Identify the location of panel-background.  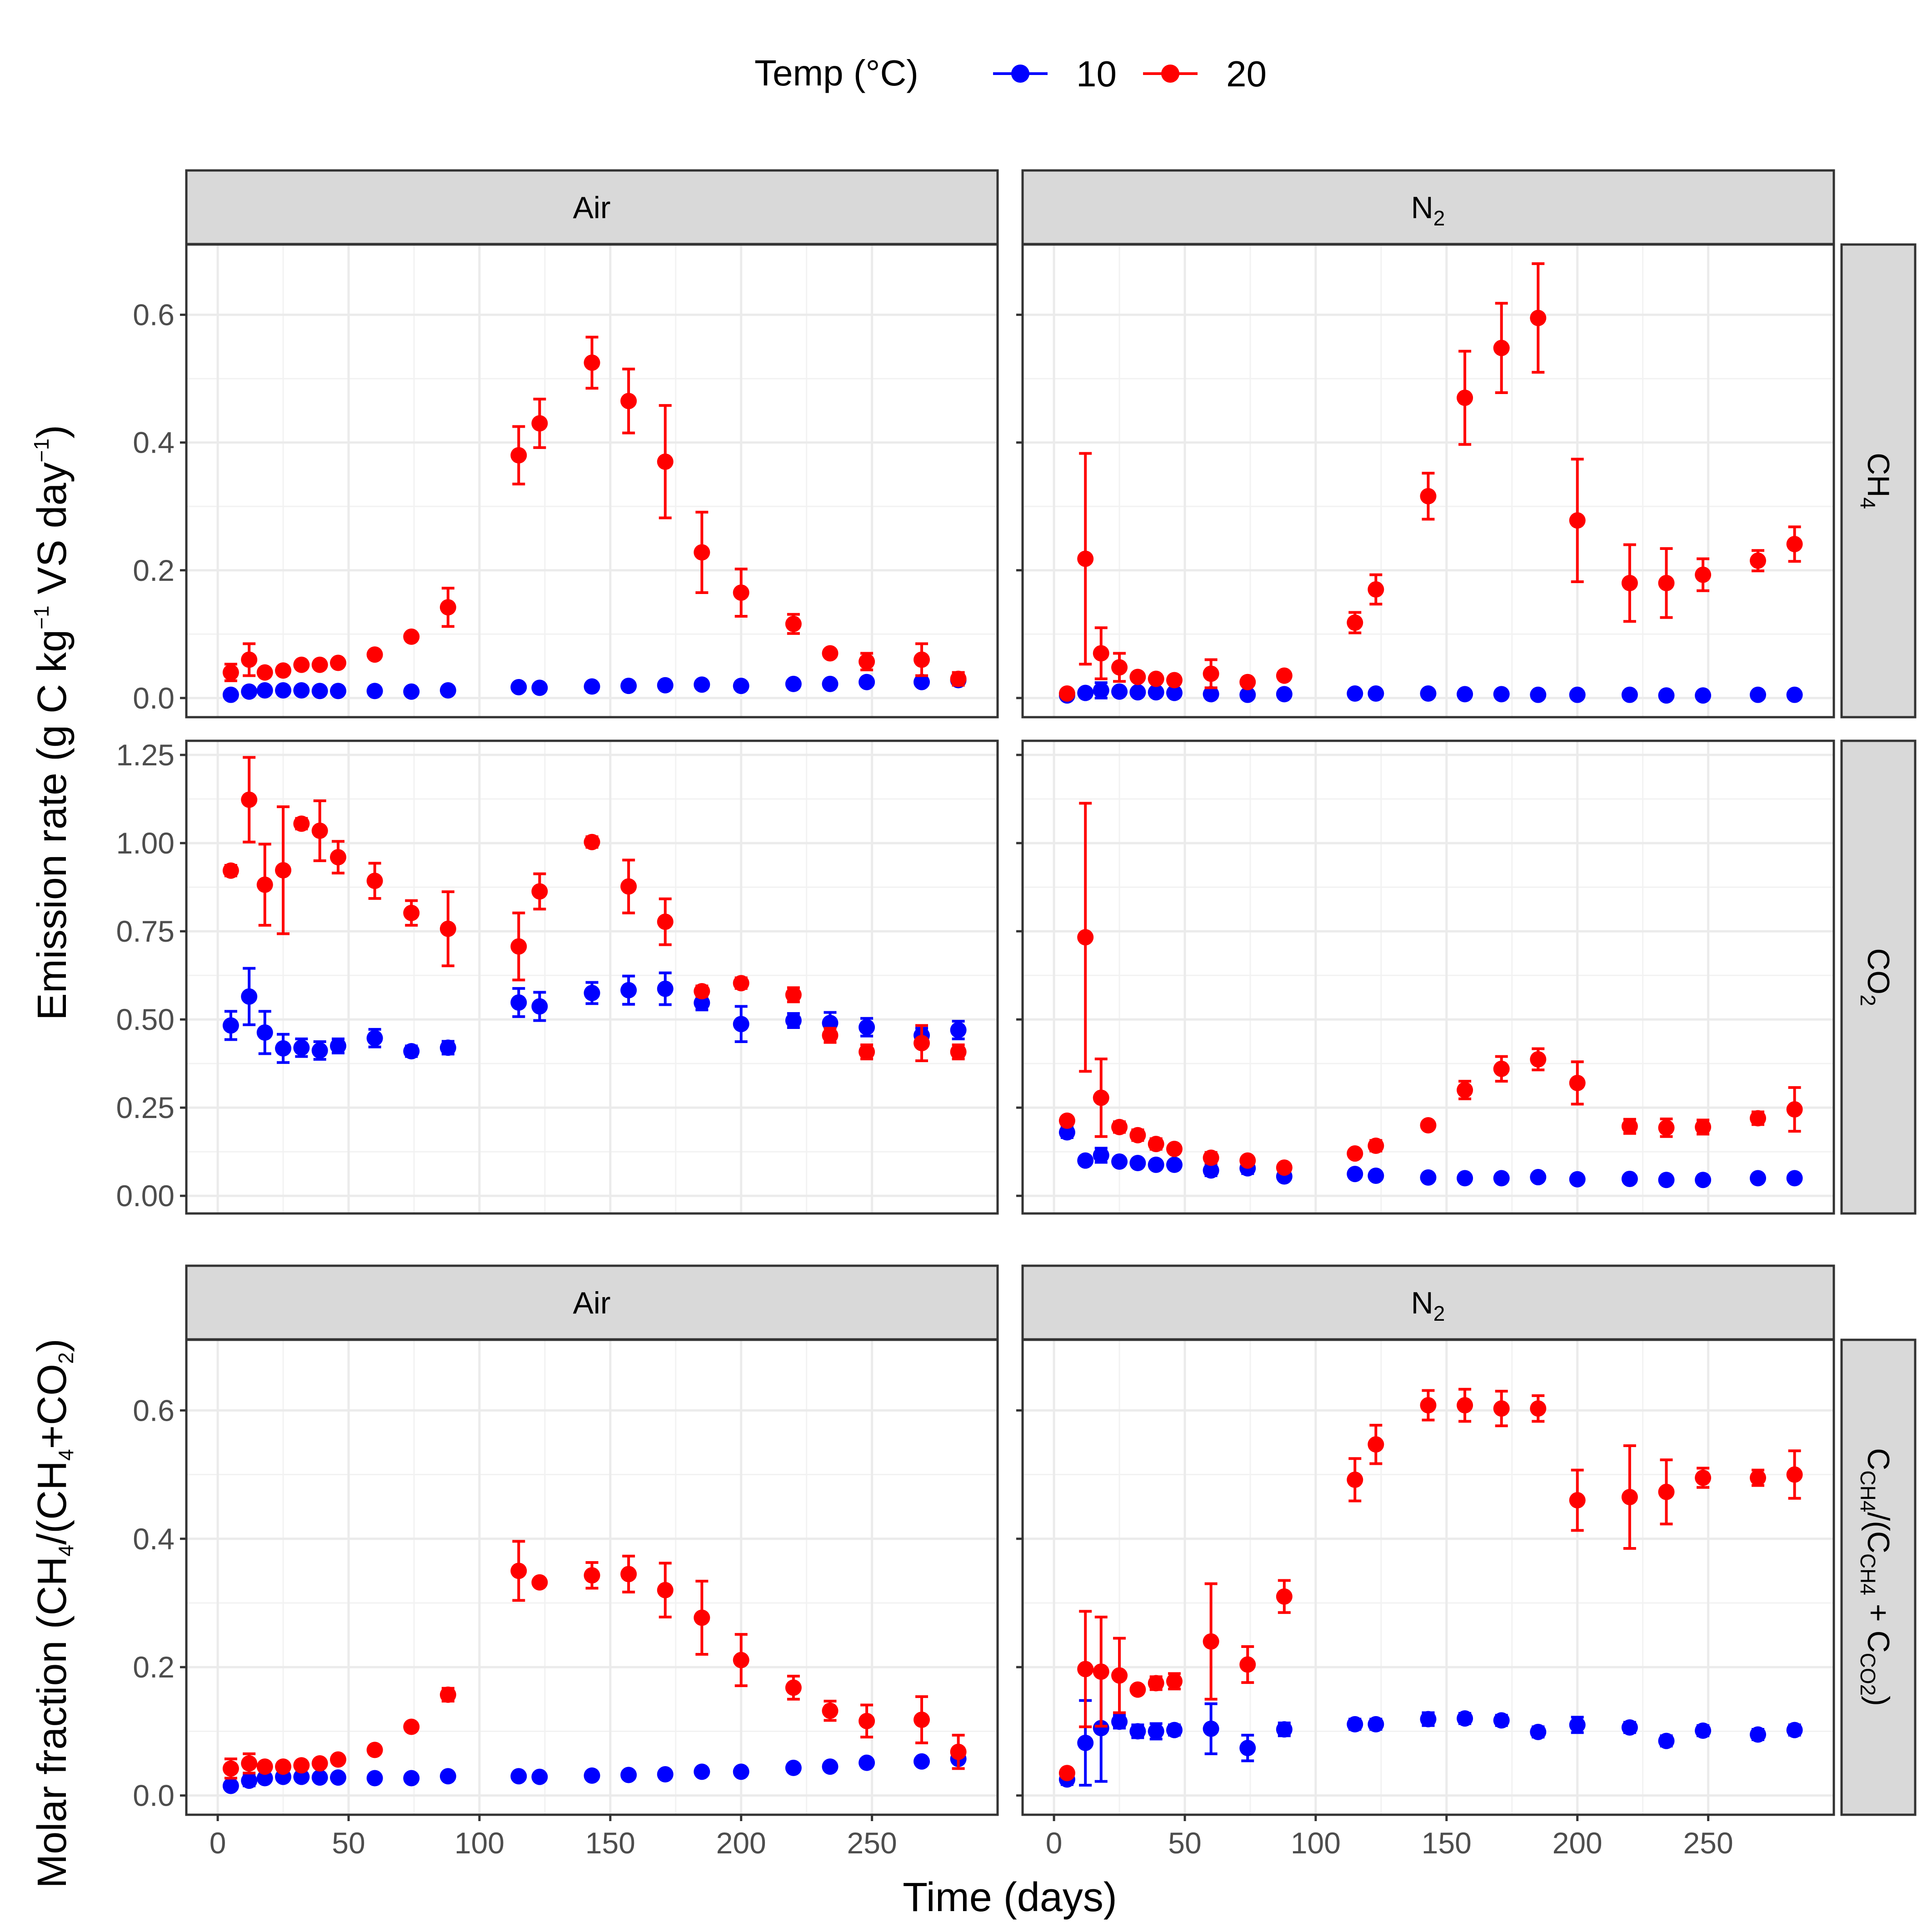
(592, 481).